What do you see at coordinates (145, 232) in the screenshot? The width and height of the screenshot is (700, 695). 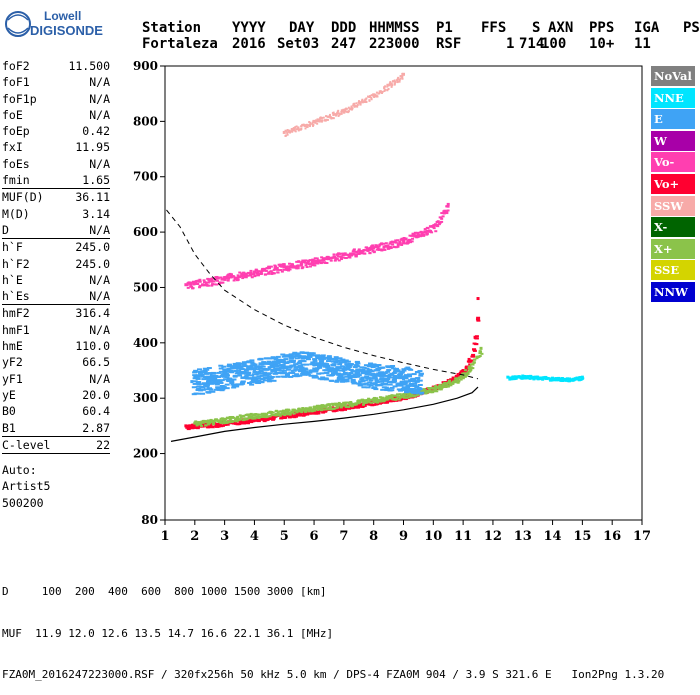 I see `y-tick-label: 600` at bounding box center [145, 232].